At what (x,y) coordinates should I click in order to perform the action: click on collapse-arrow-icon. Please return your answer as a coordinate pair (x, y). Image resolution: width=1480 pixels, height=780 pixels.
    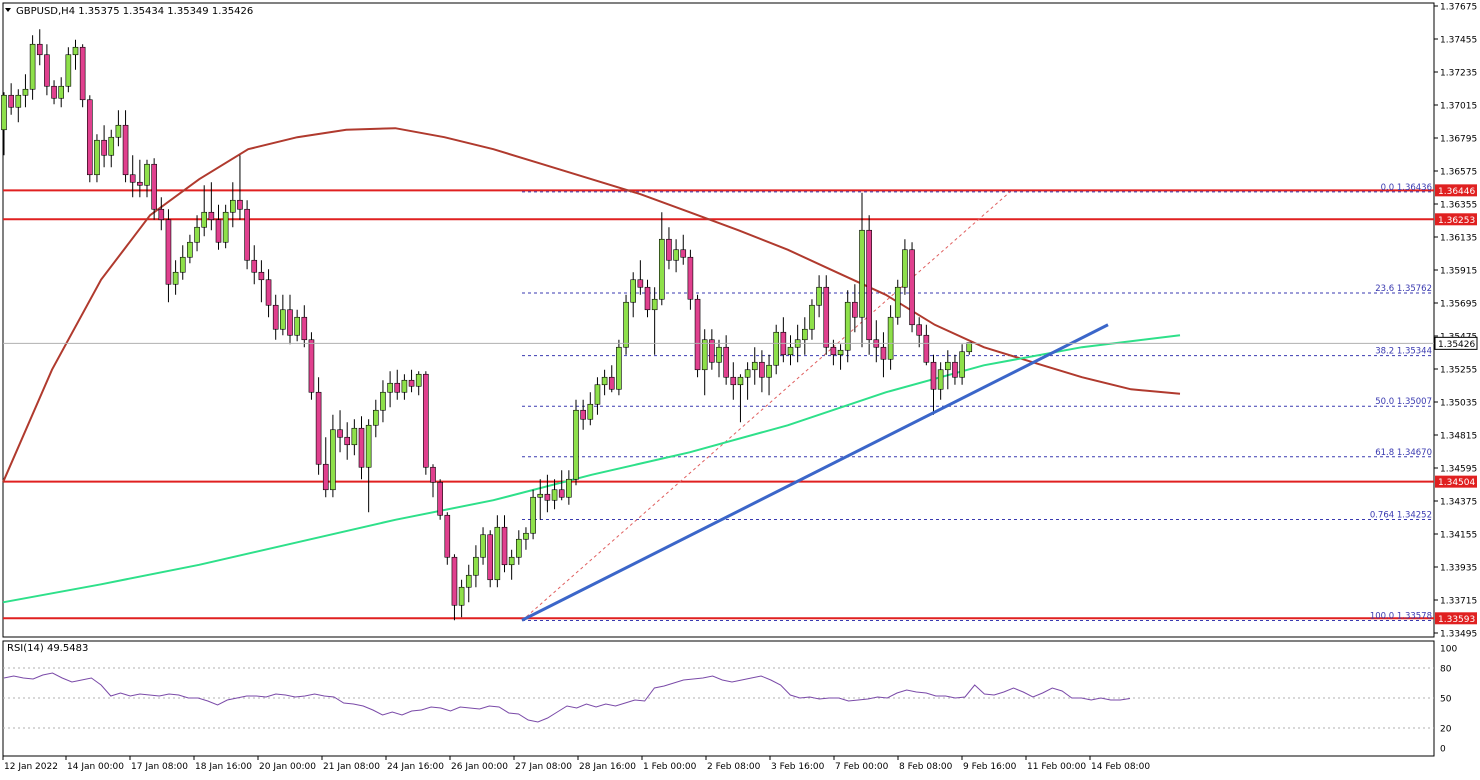
    Looking at the image, I should click on (8, 10).